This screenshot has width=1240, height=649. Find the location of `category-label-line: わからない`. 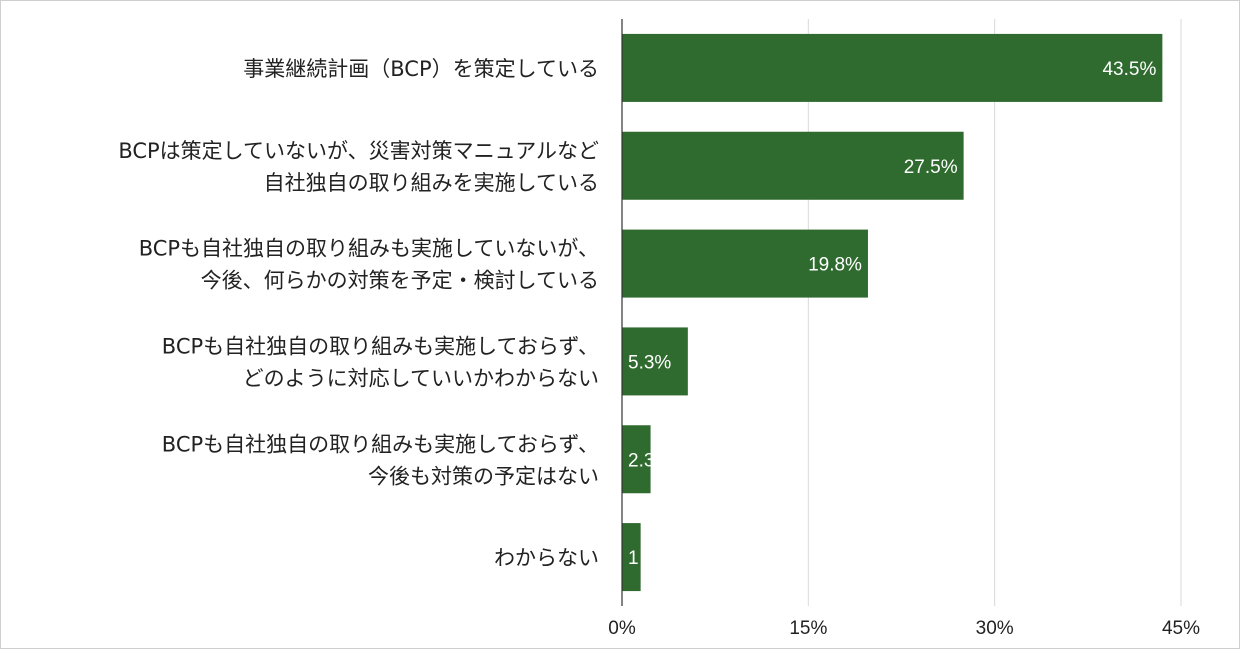

category-label-line: わからない is located at coordinates (546, 558).